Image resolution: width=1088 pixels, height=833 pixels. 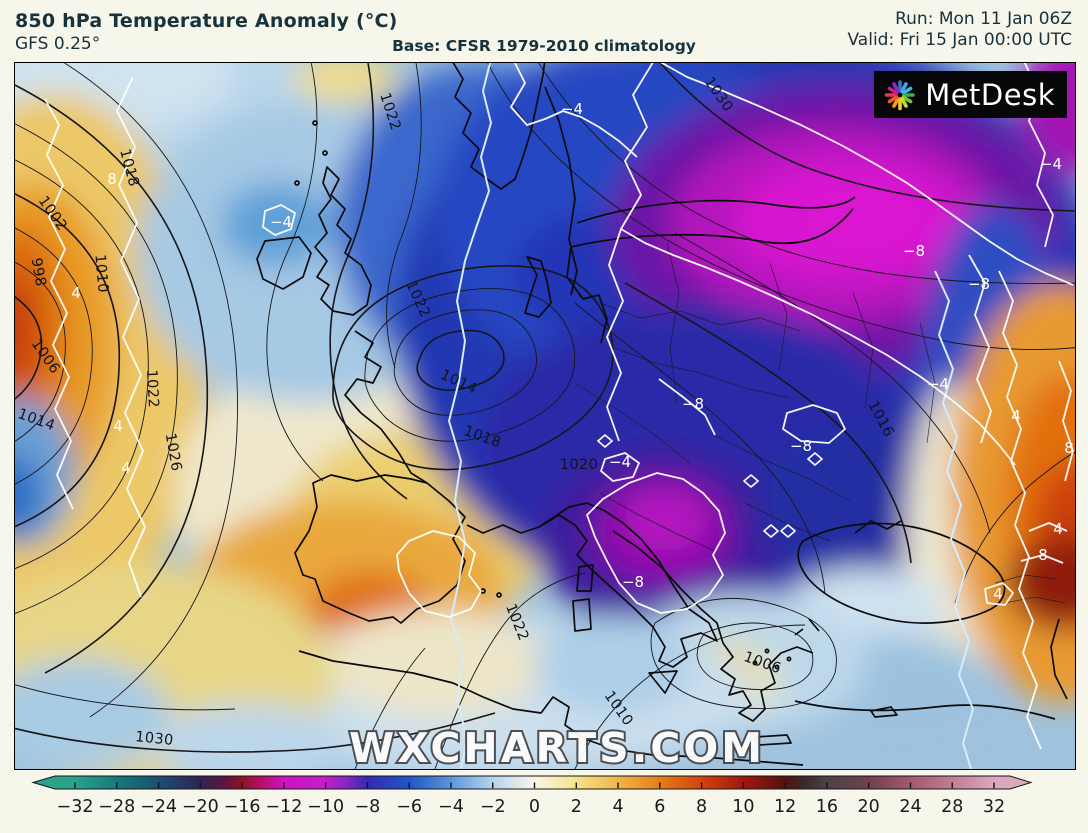 I want to click on logo-text: MetDesk, so click(x=990, y=94).